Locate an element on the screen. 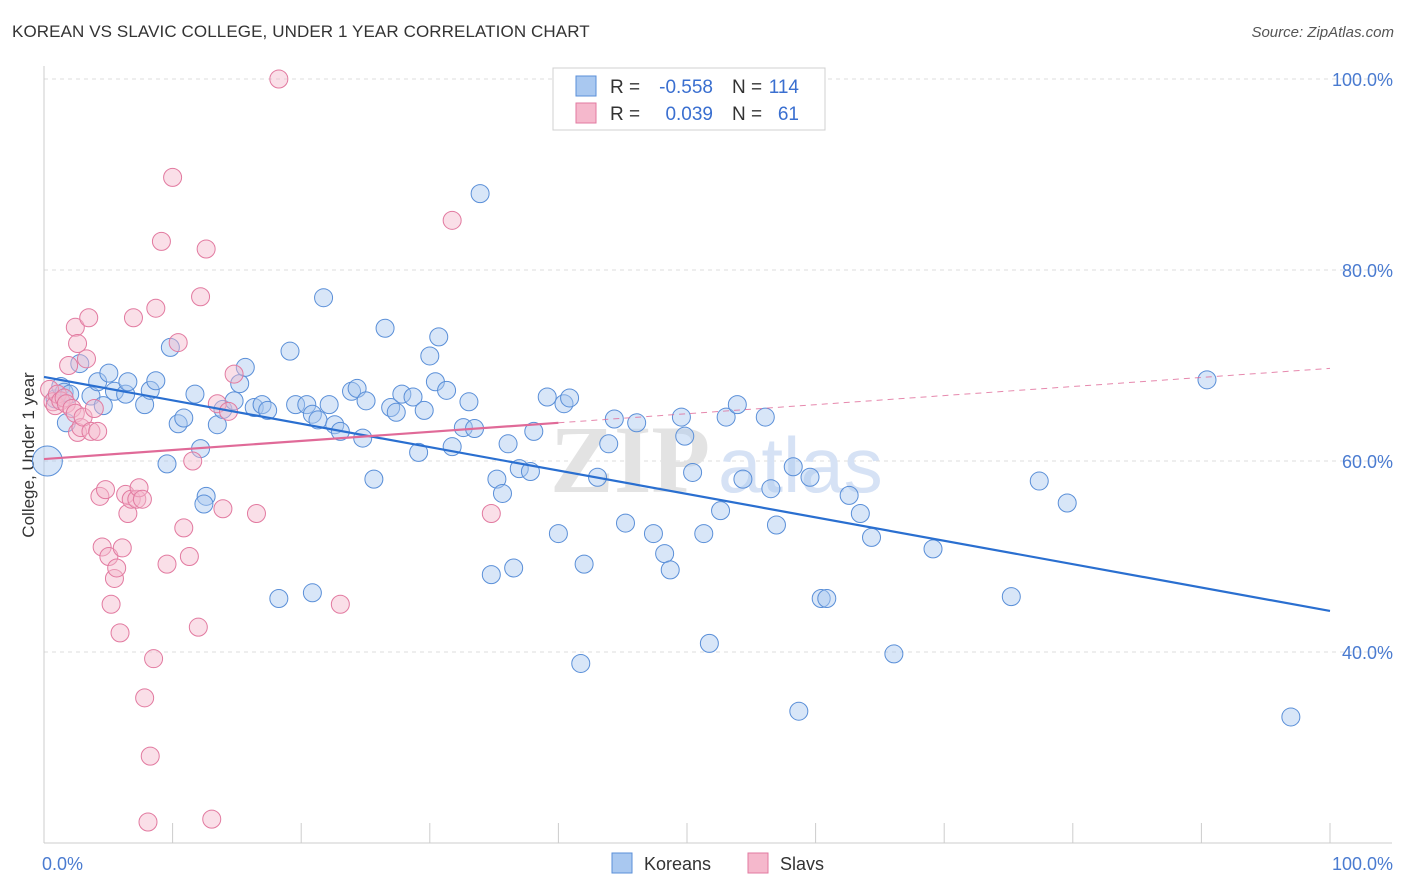  koreans-swatch is located at coordinates (586, 86).